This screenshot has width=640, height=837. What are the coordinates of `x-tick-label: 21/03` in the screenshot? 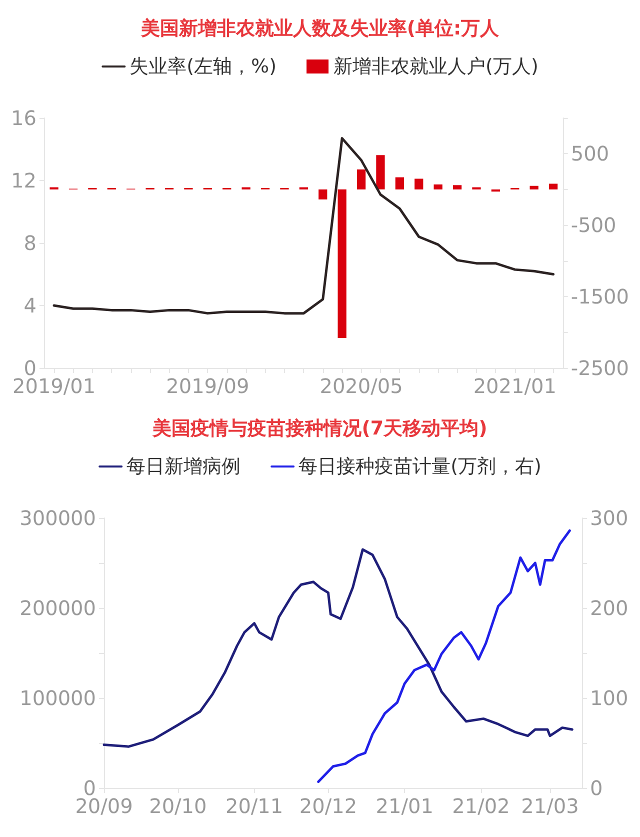 It's located at (550, 806).